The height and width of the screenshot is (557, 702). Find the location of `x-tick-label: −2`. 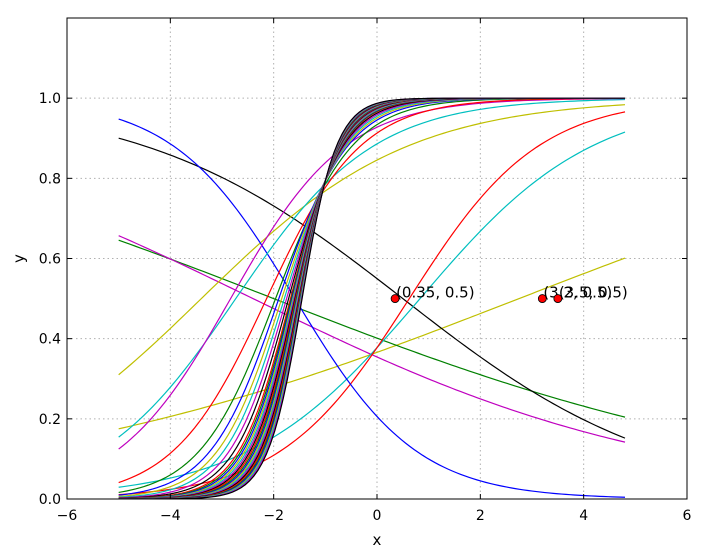

x-tick-label: −2 is located at coordinates (273, 516).